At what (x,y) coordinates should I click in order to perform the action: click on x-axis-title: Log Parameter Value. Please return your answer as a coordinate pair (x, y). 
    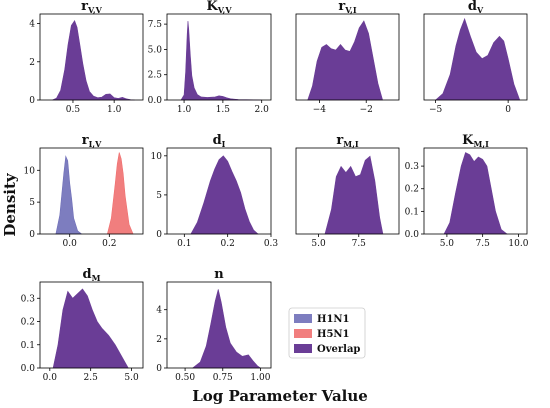
    Looking at the image, I should click on (280, 396).